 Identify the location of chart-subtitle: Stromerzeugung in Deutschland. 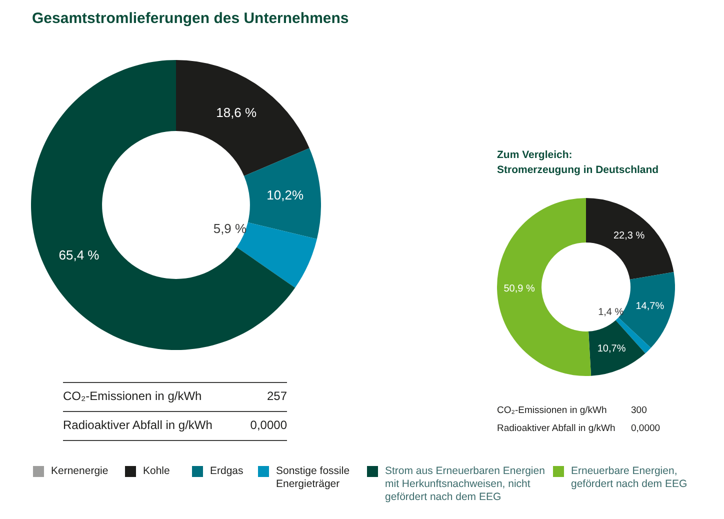
(578, 170).